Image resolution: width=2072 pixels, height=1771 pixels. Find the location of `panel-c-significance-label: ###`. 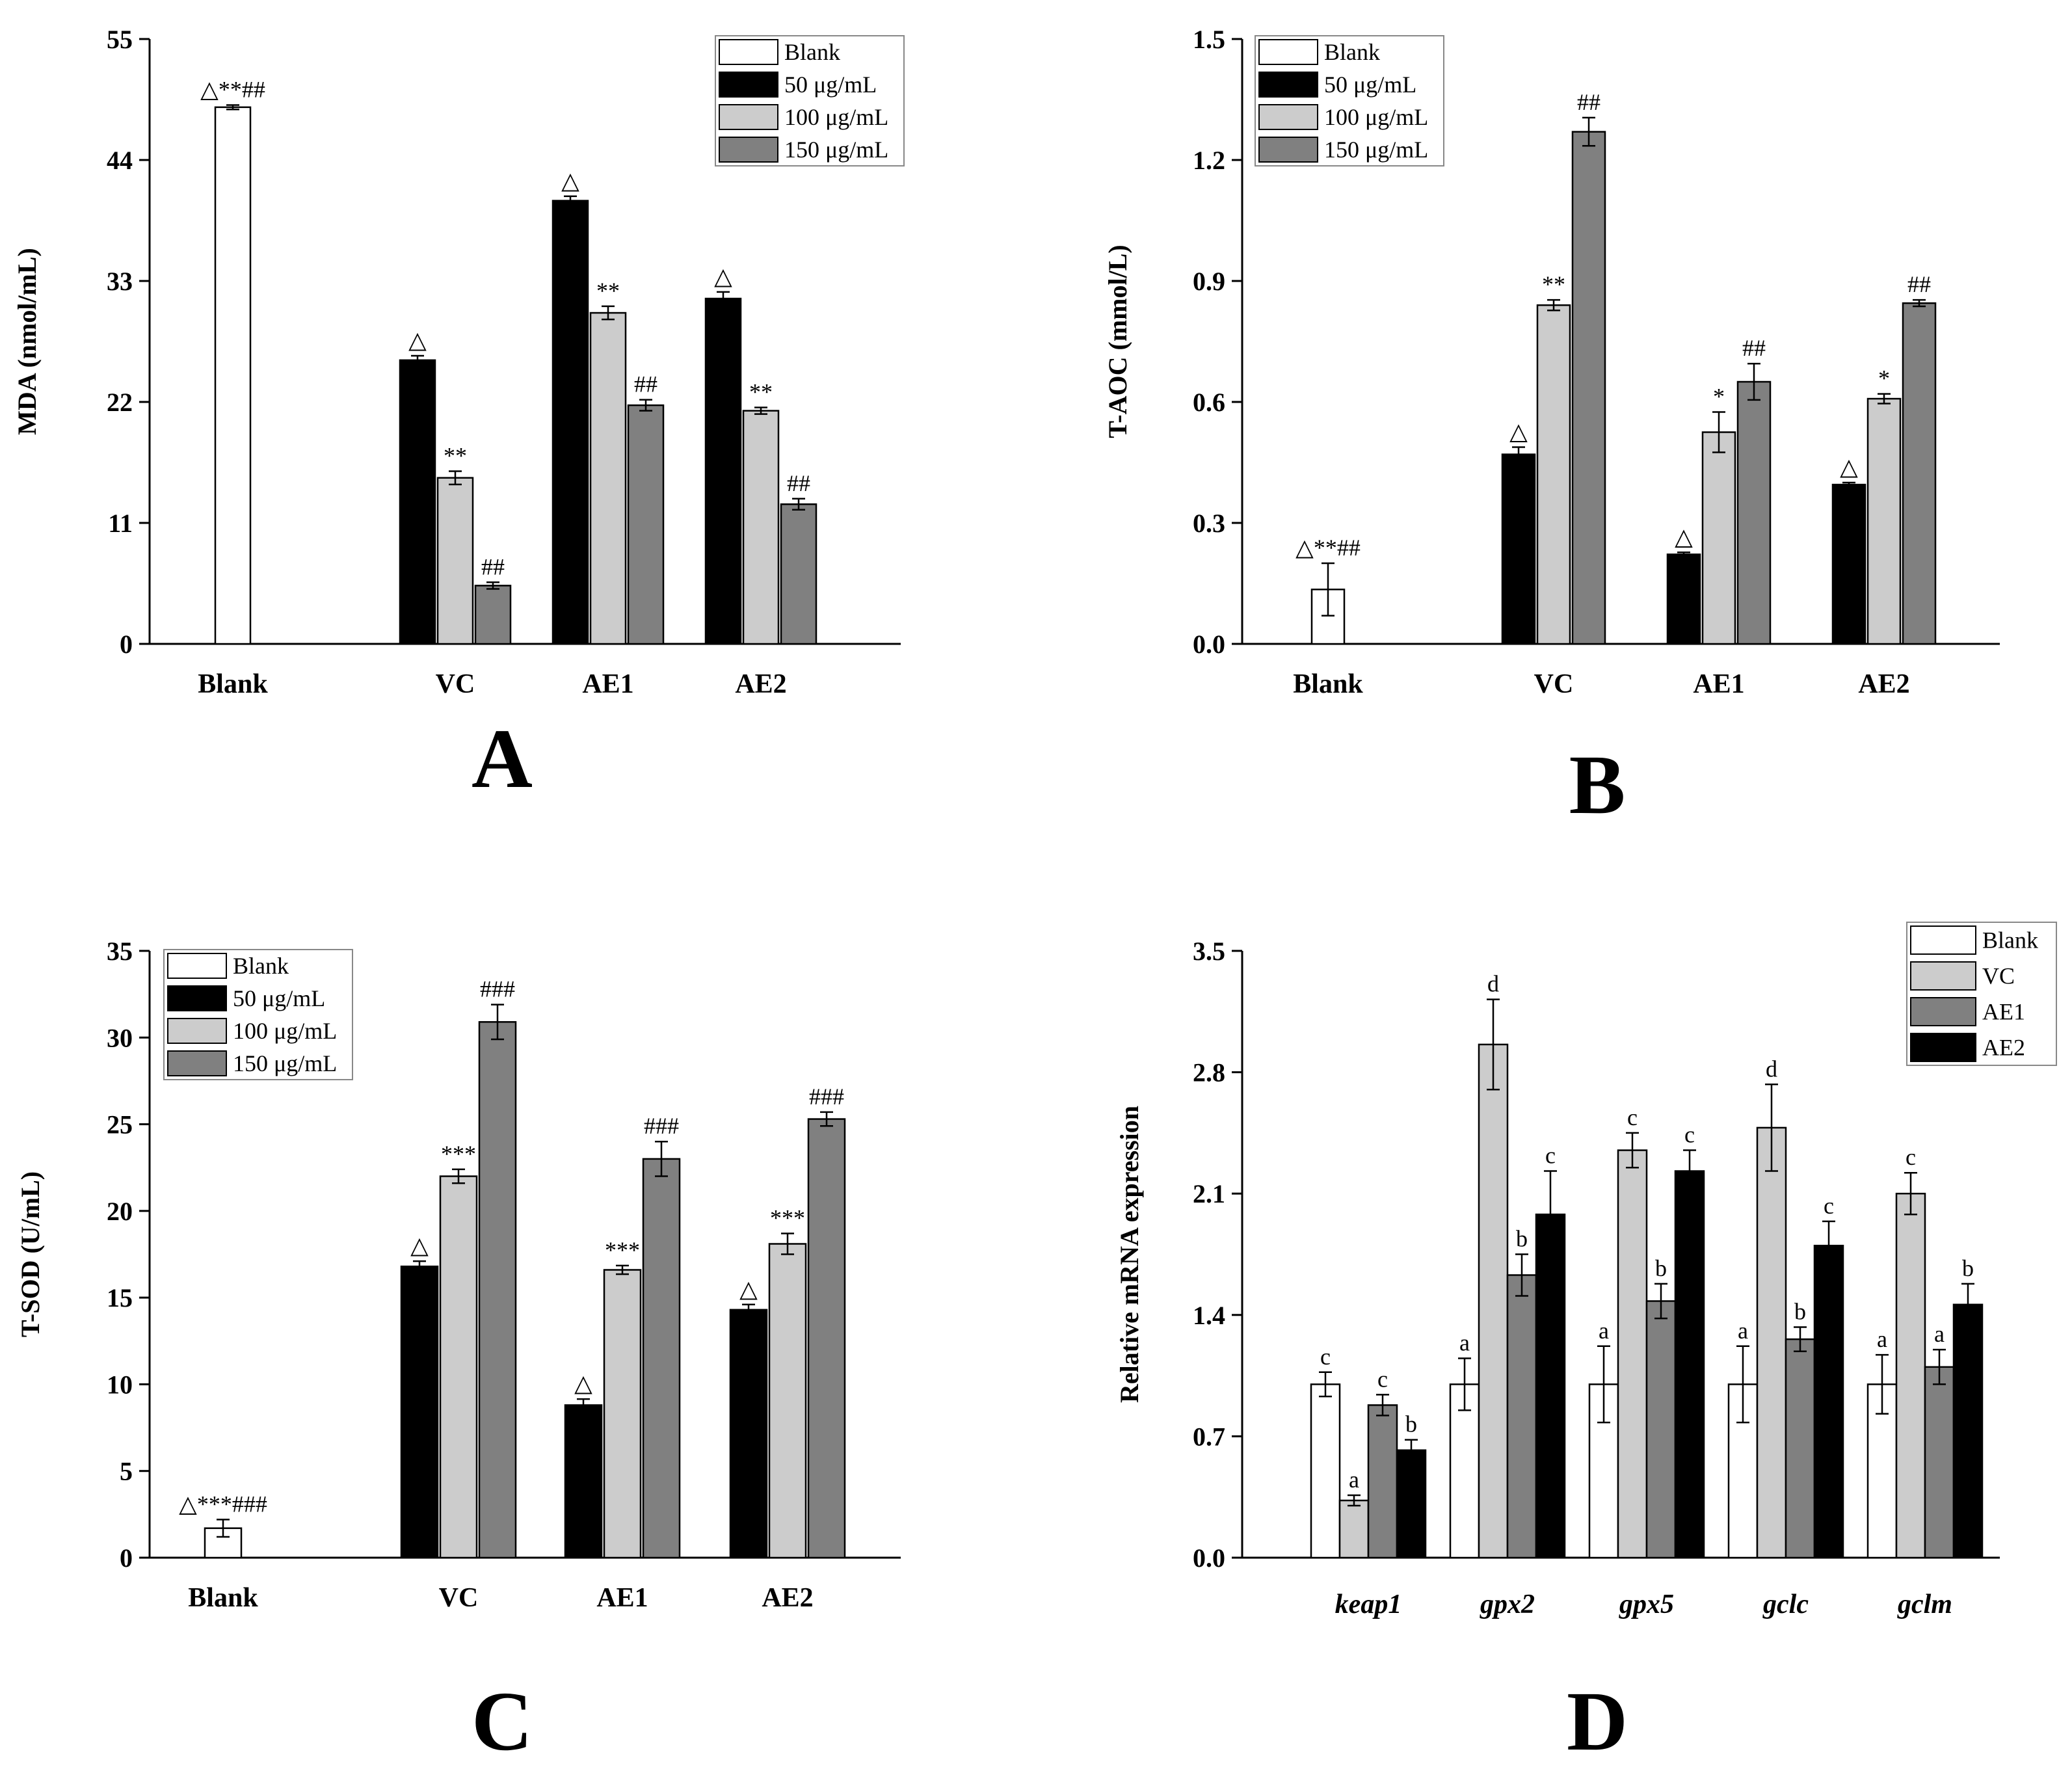

panel-c-significance-label: ### is located at coordinates (826, 1097).